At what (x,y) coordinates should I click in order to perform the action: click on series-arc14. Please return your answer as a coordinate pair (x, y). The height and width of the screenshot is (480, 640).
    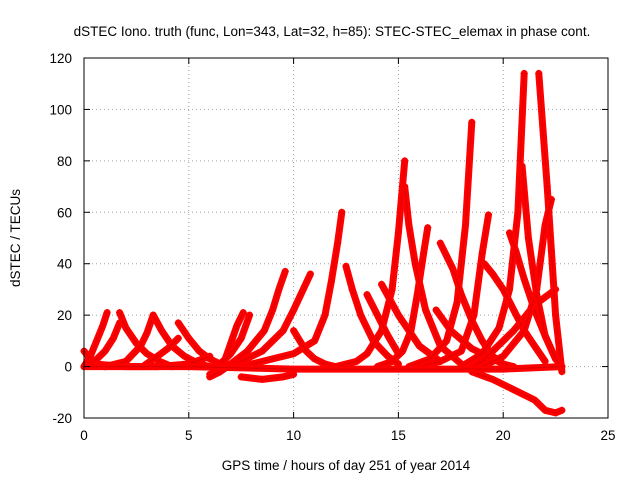
    Looking at the image, I should click on (286, 289).